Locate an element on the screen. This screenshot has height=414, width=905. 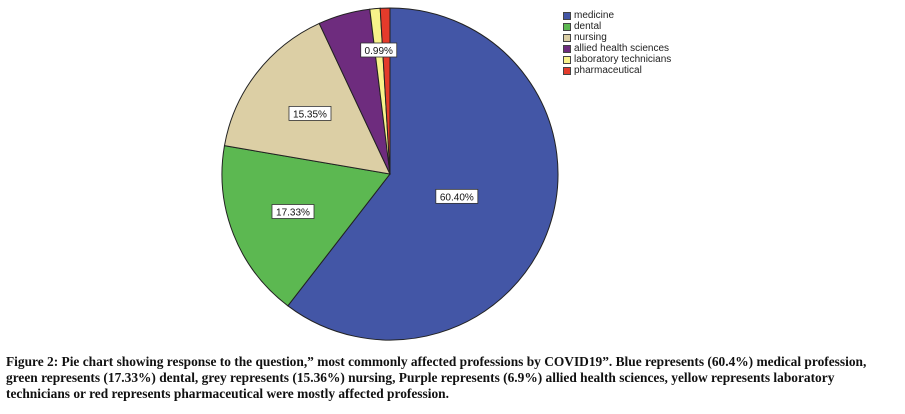
legend-item-laboratory-technicians: laboratory technicians is located at coordinates (617, 59).